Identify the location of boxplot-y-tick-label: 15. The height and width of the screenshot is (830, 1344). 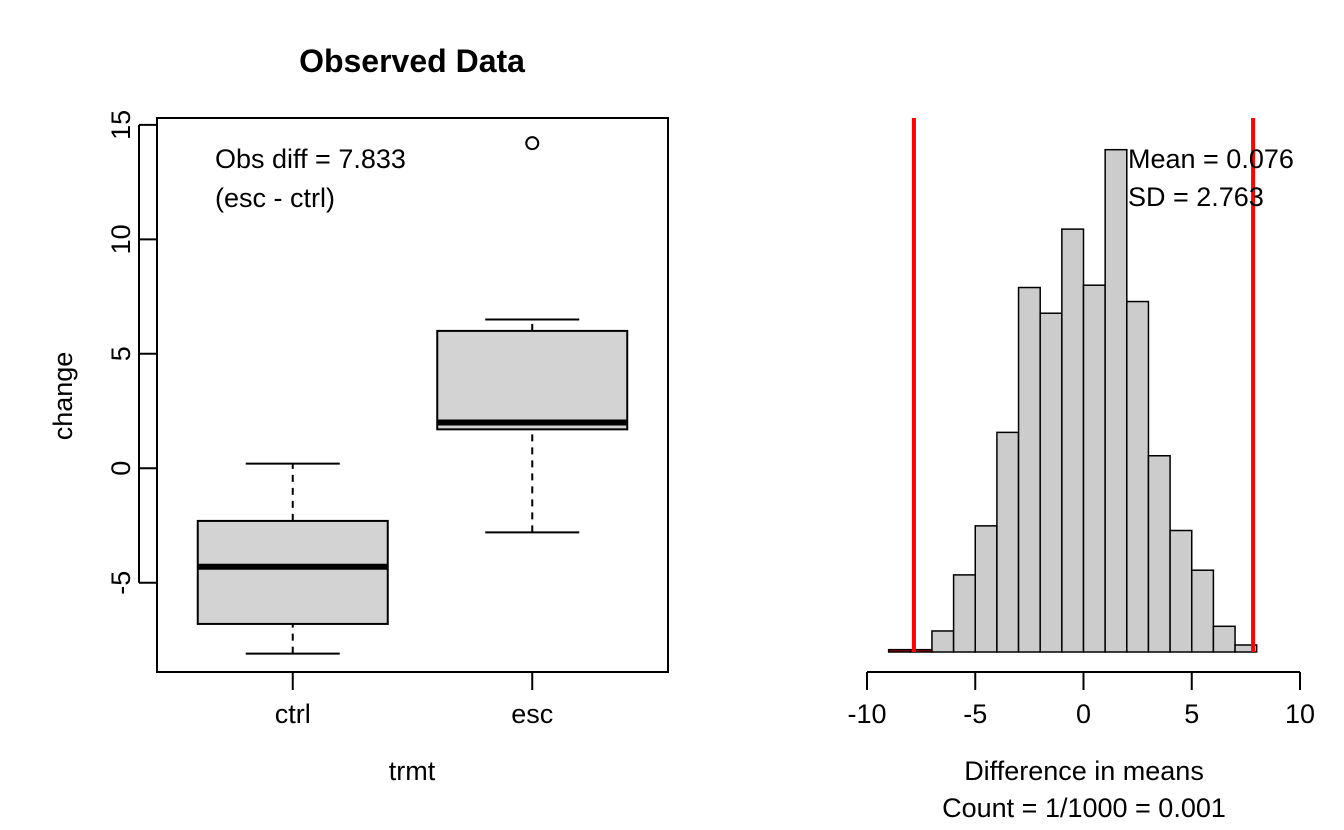
(121, 125).